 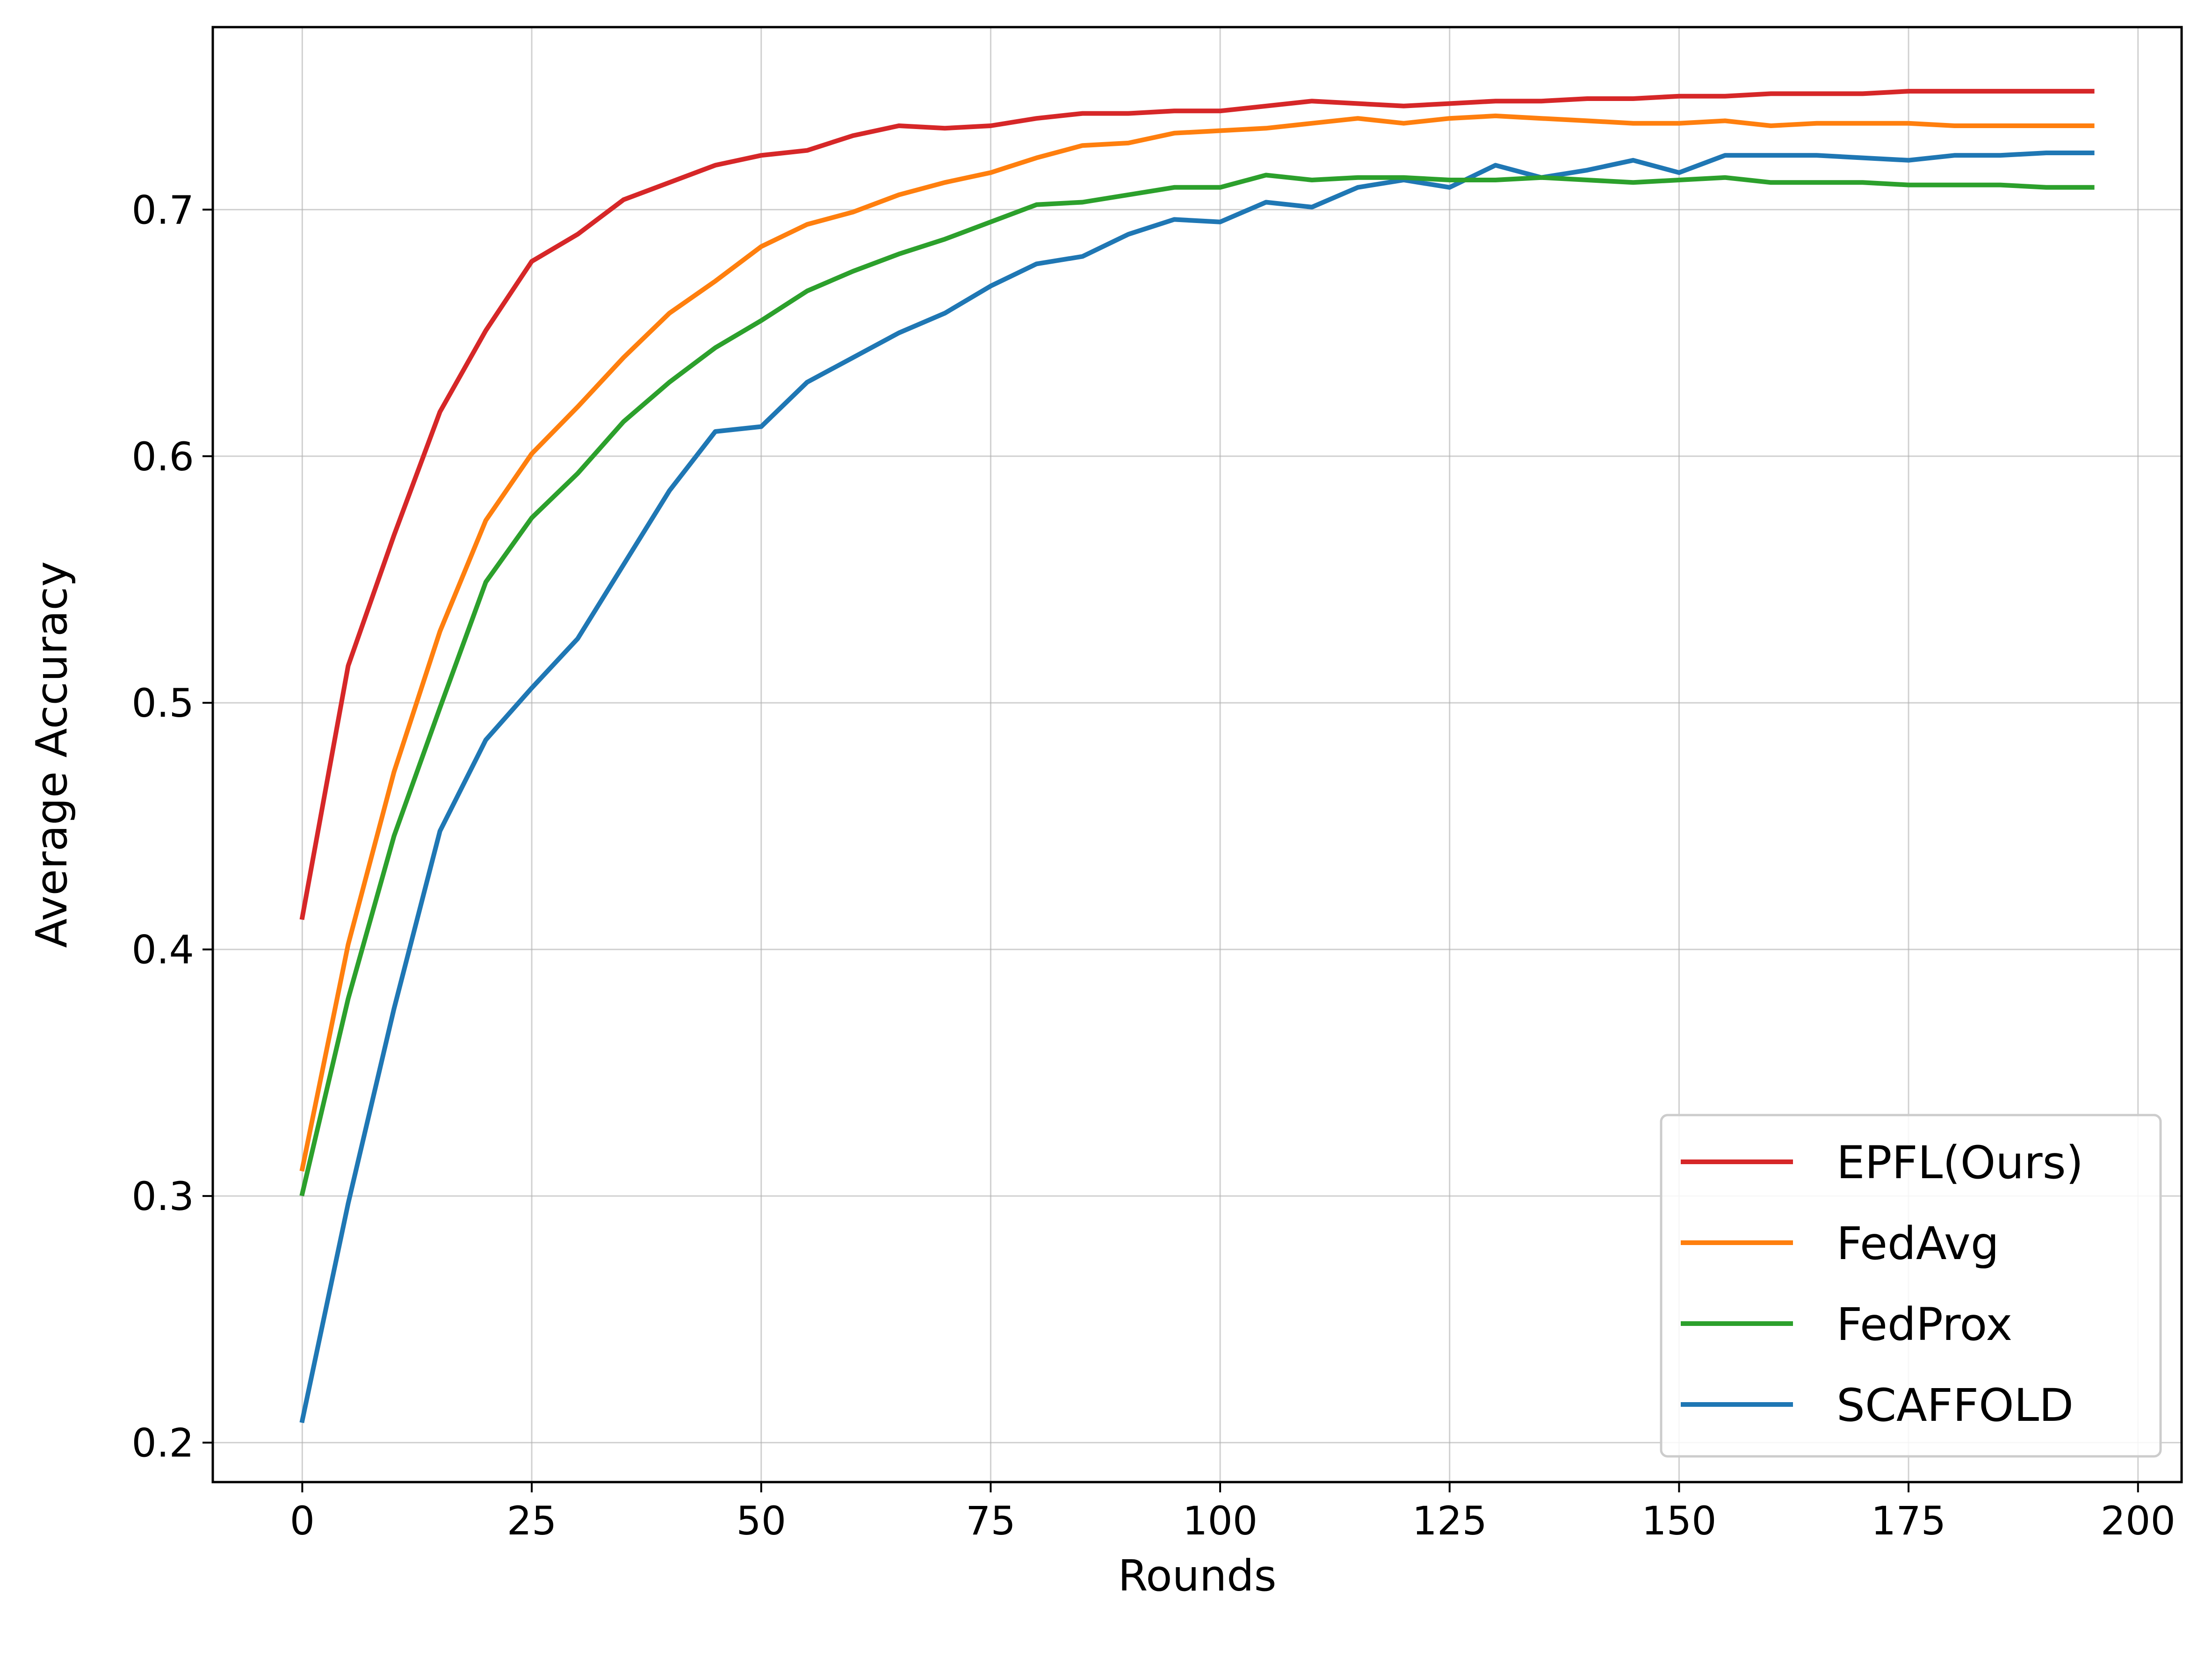 I want to click on x-tick-label: 175, so click(x=1909, y=1521).